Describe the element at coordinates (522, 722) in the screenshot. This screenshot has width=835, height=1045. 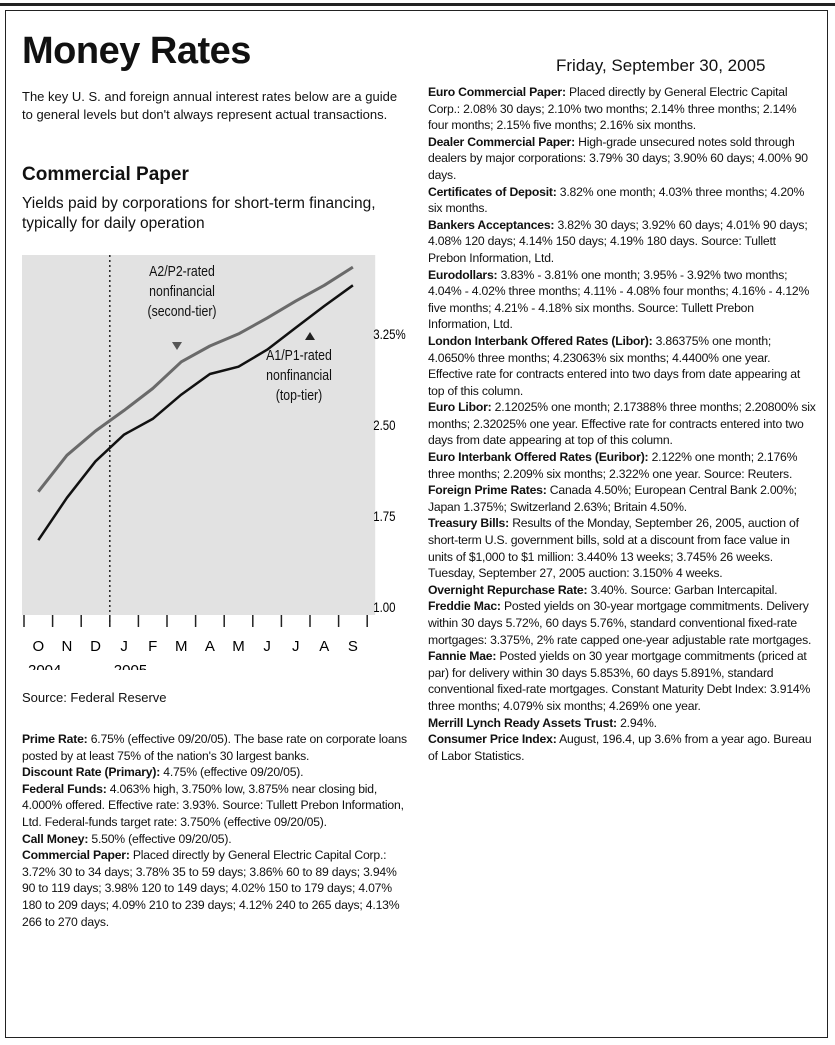
I see `rate-label: Merrill Lynch Ready Assets Trust:` at that location.